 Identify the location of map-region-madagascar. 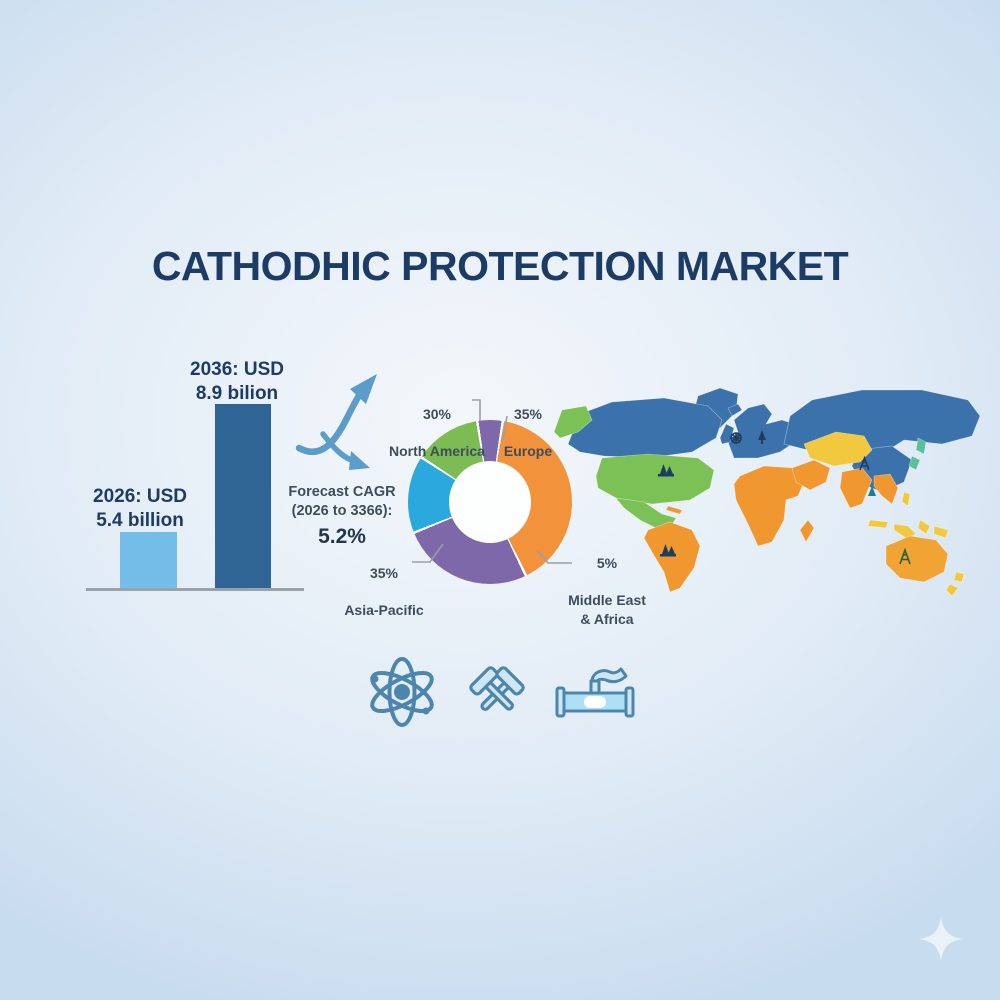
(807, 531).